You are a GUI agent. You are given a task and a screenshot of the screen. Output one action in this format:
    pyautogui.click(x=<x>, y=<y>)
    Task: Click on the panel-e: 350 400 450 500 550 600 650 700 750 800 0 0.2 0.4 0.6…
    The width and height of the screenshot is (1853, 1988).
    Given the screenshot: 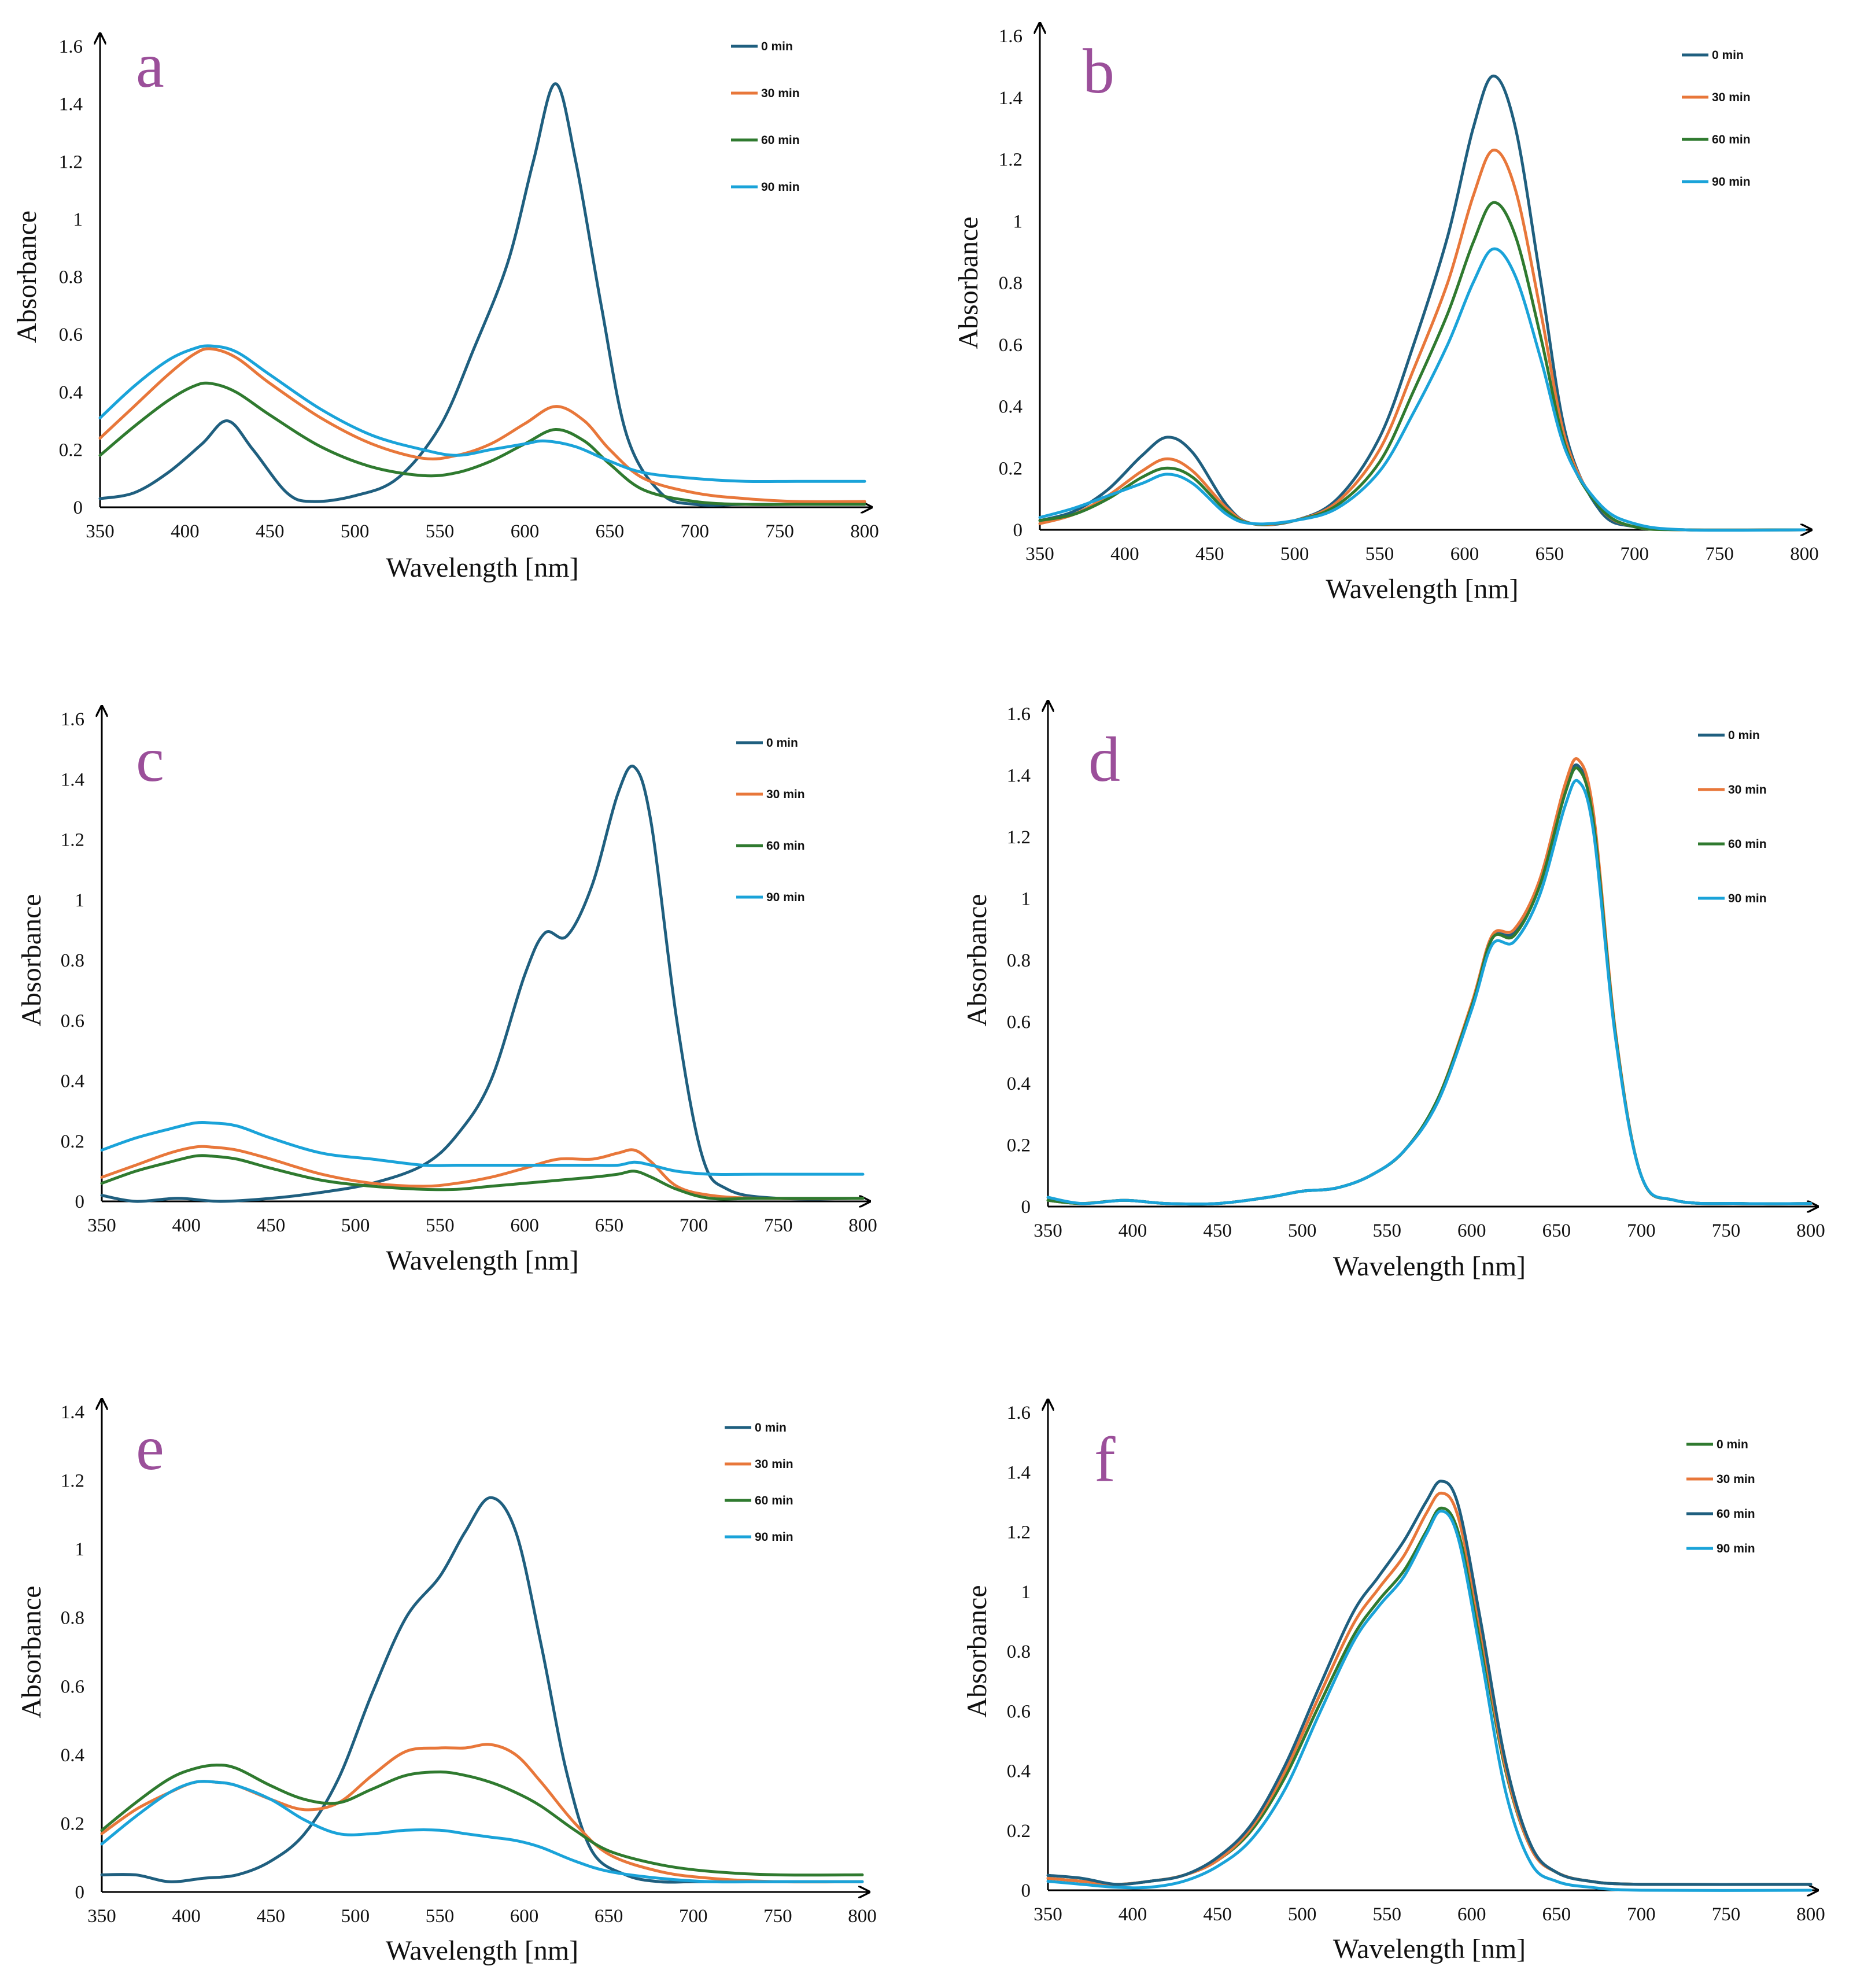 What is the action you would take?
    pyautogui.click(x=446, y=1682)
    